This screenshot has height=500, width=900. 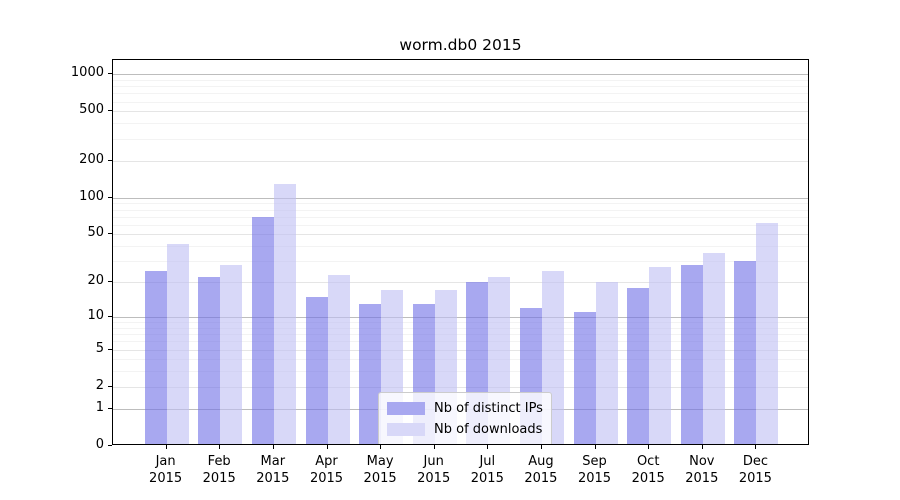 I want to click on bar-dec-downloads, so click(x=767, y=333).